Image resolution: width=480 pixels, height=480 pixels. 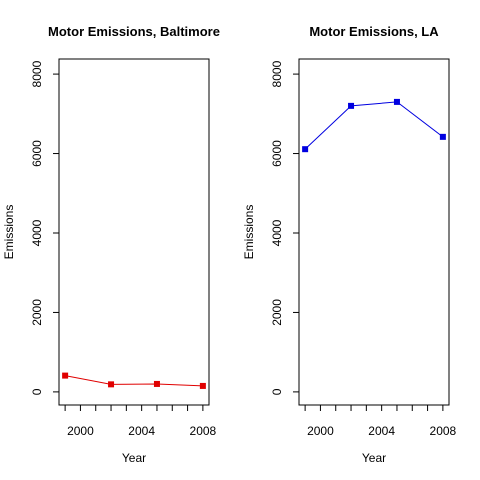 I want to click on baltimore-x-tick-label: 2008, so click(x=203, y=431).